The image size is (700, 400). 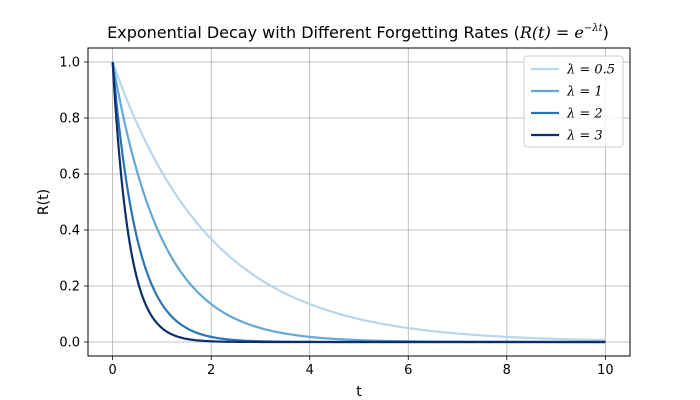 What do you see at coordinates (605, 370) in the screenshot?
I see `x-tick-label: 10` at bounding box center [605, 370].